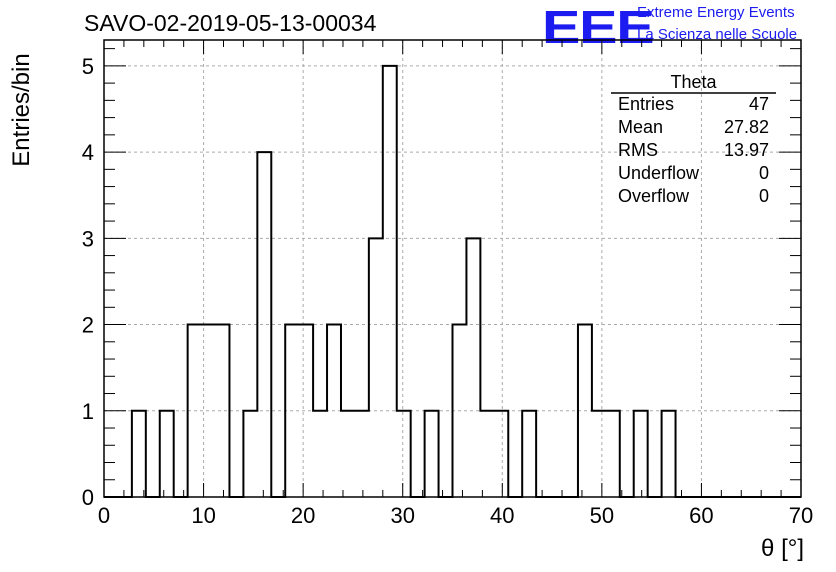  Describe the element at coordinates (638, 150) in the screenshot. I see `stats-row-label: RMS` at that location.